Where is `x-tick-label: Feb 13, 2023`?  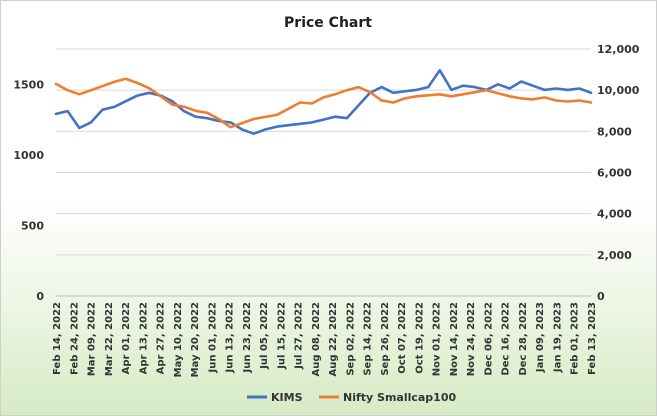
x-tick-label: Feb 13, 2023 is located at coordinates (592, 338).